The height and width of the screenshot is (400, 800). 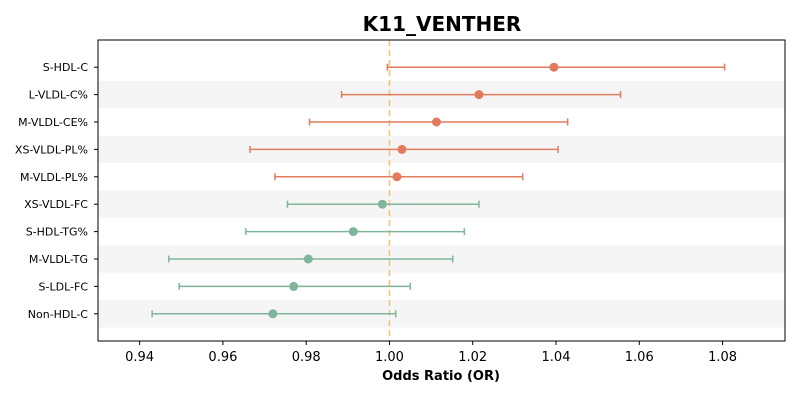 What do you see at coordinates (56, 204) in the screenshot?
I see `y-tick-label: XS-VLDL-FC` at bounding box center [56, 204].